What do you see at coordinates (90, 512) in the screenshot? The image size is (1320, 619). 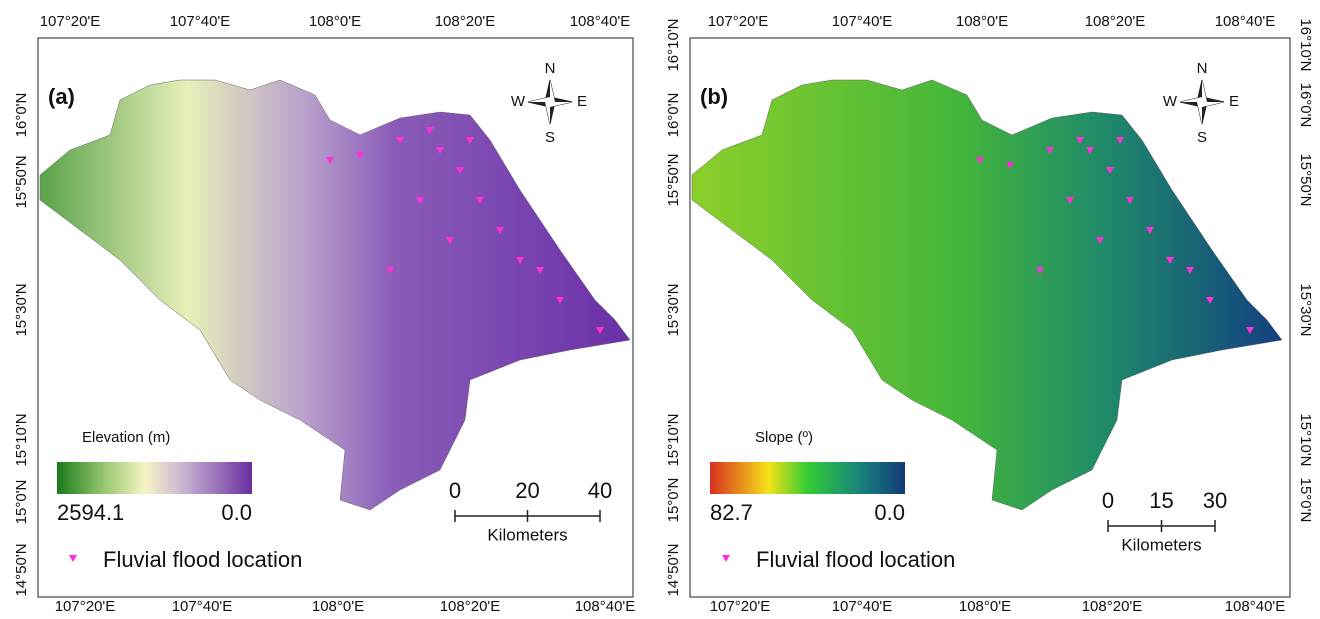 I see `legend-min: 2594.1` at bounding box center [90, 512].